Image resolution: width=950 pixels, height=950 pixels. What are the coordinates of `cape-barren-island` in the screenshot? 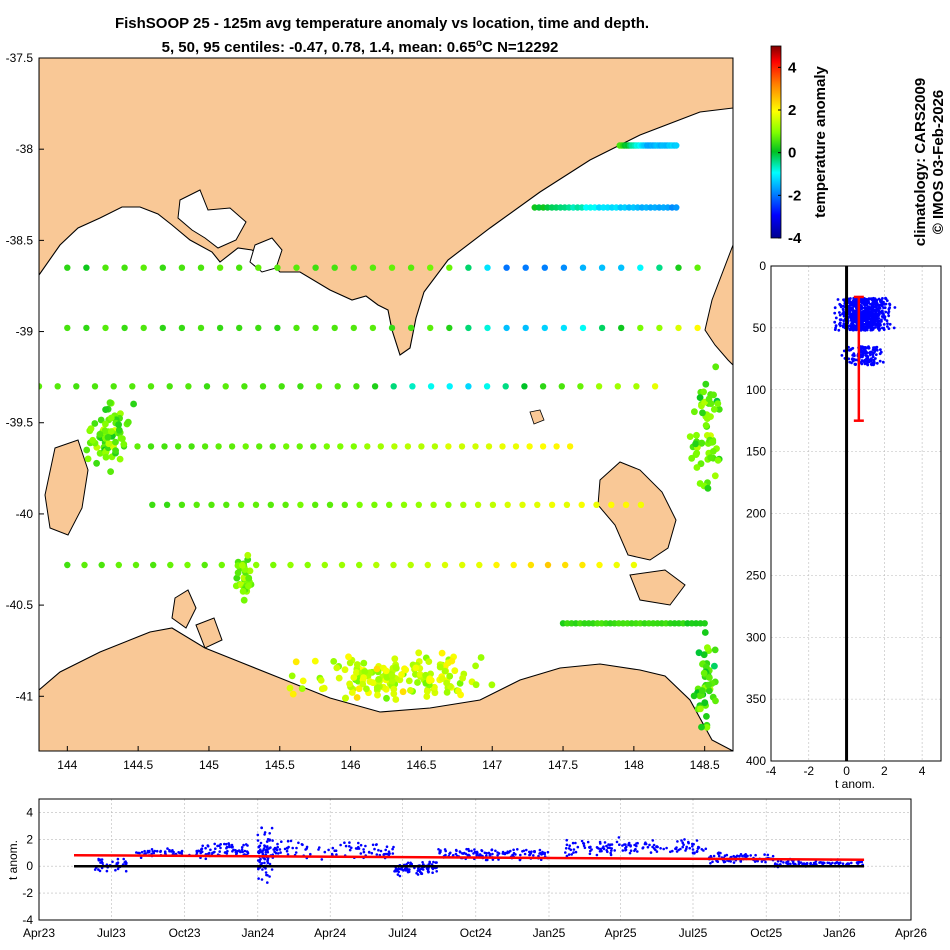 It's located at (657, 587).